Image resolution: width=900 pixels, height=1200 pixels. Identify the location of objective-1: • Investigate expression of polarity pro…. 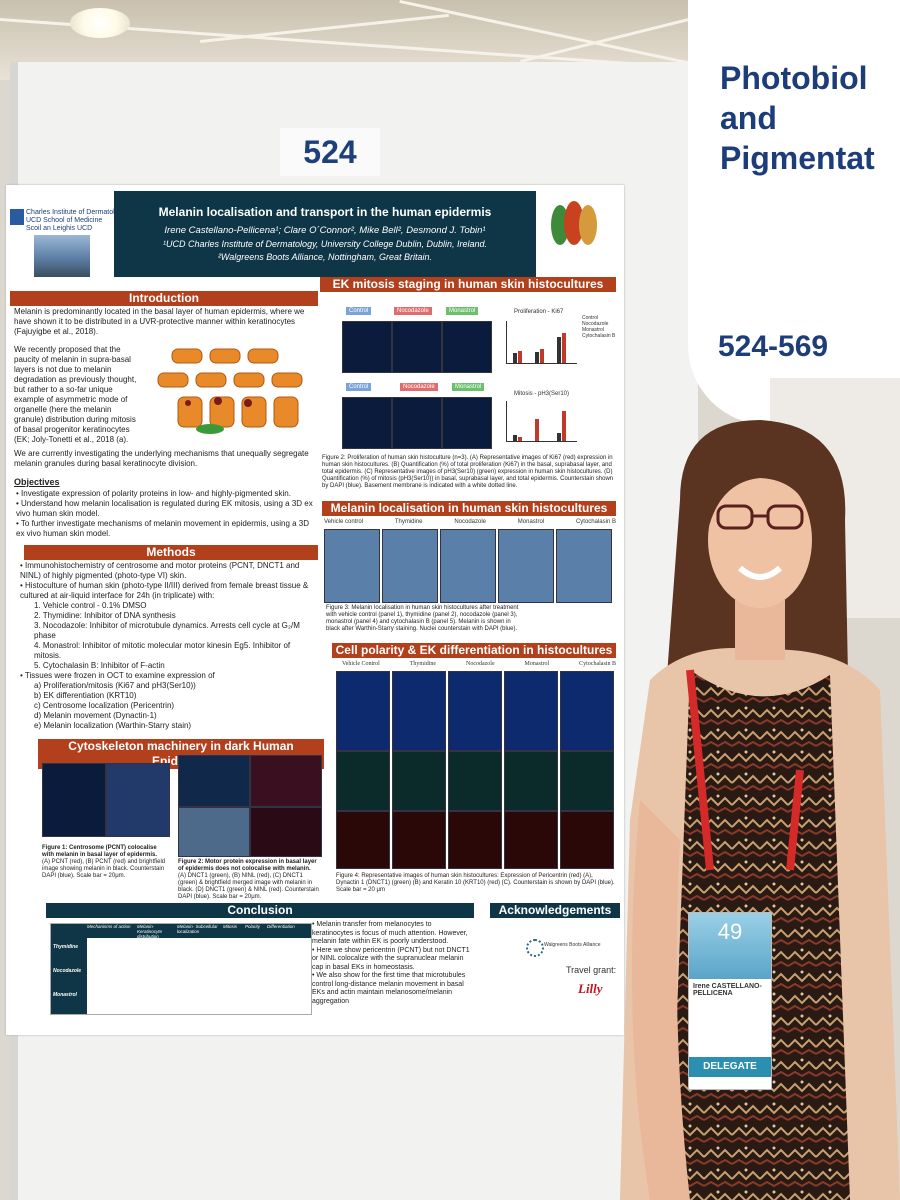
(153, 493).